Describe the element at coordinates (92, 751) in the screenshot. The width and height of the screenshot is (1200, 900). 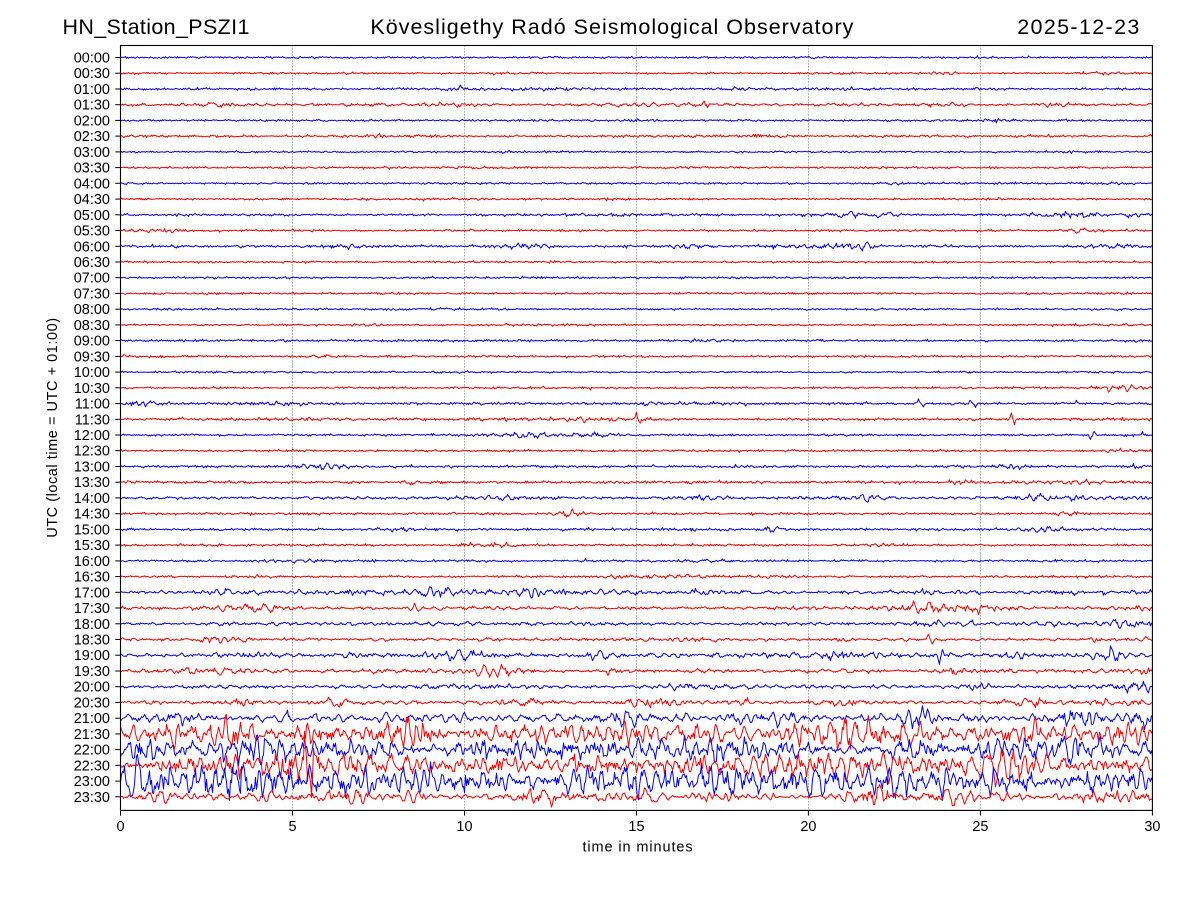
I see `svg-text: 22:00` at that location.